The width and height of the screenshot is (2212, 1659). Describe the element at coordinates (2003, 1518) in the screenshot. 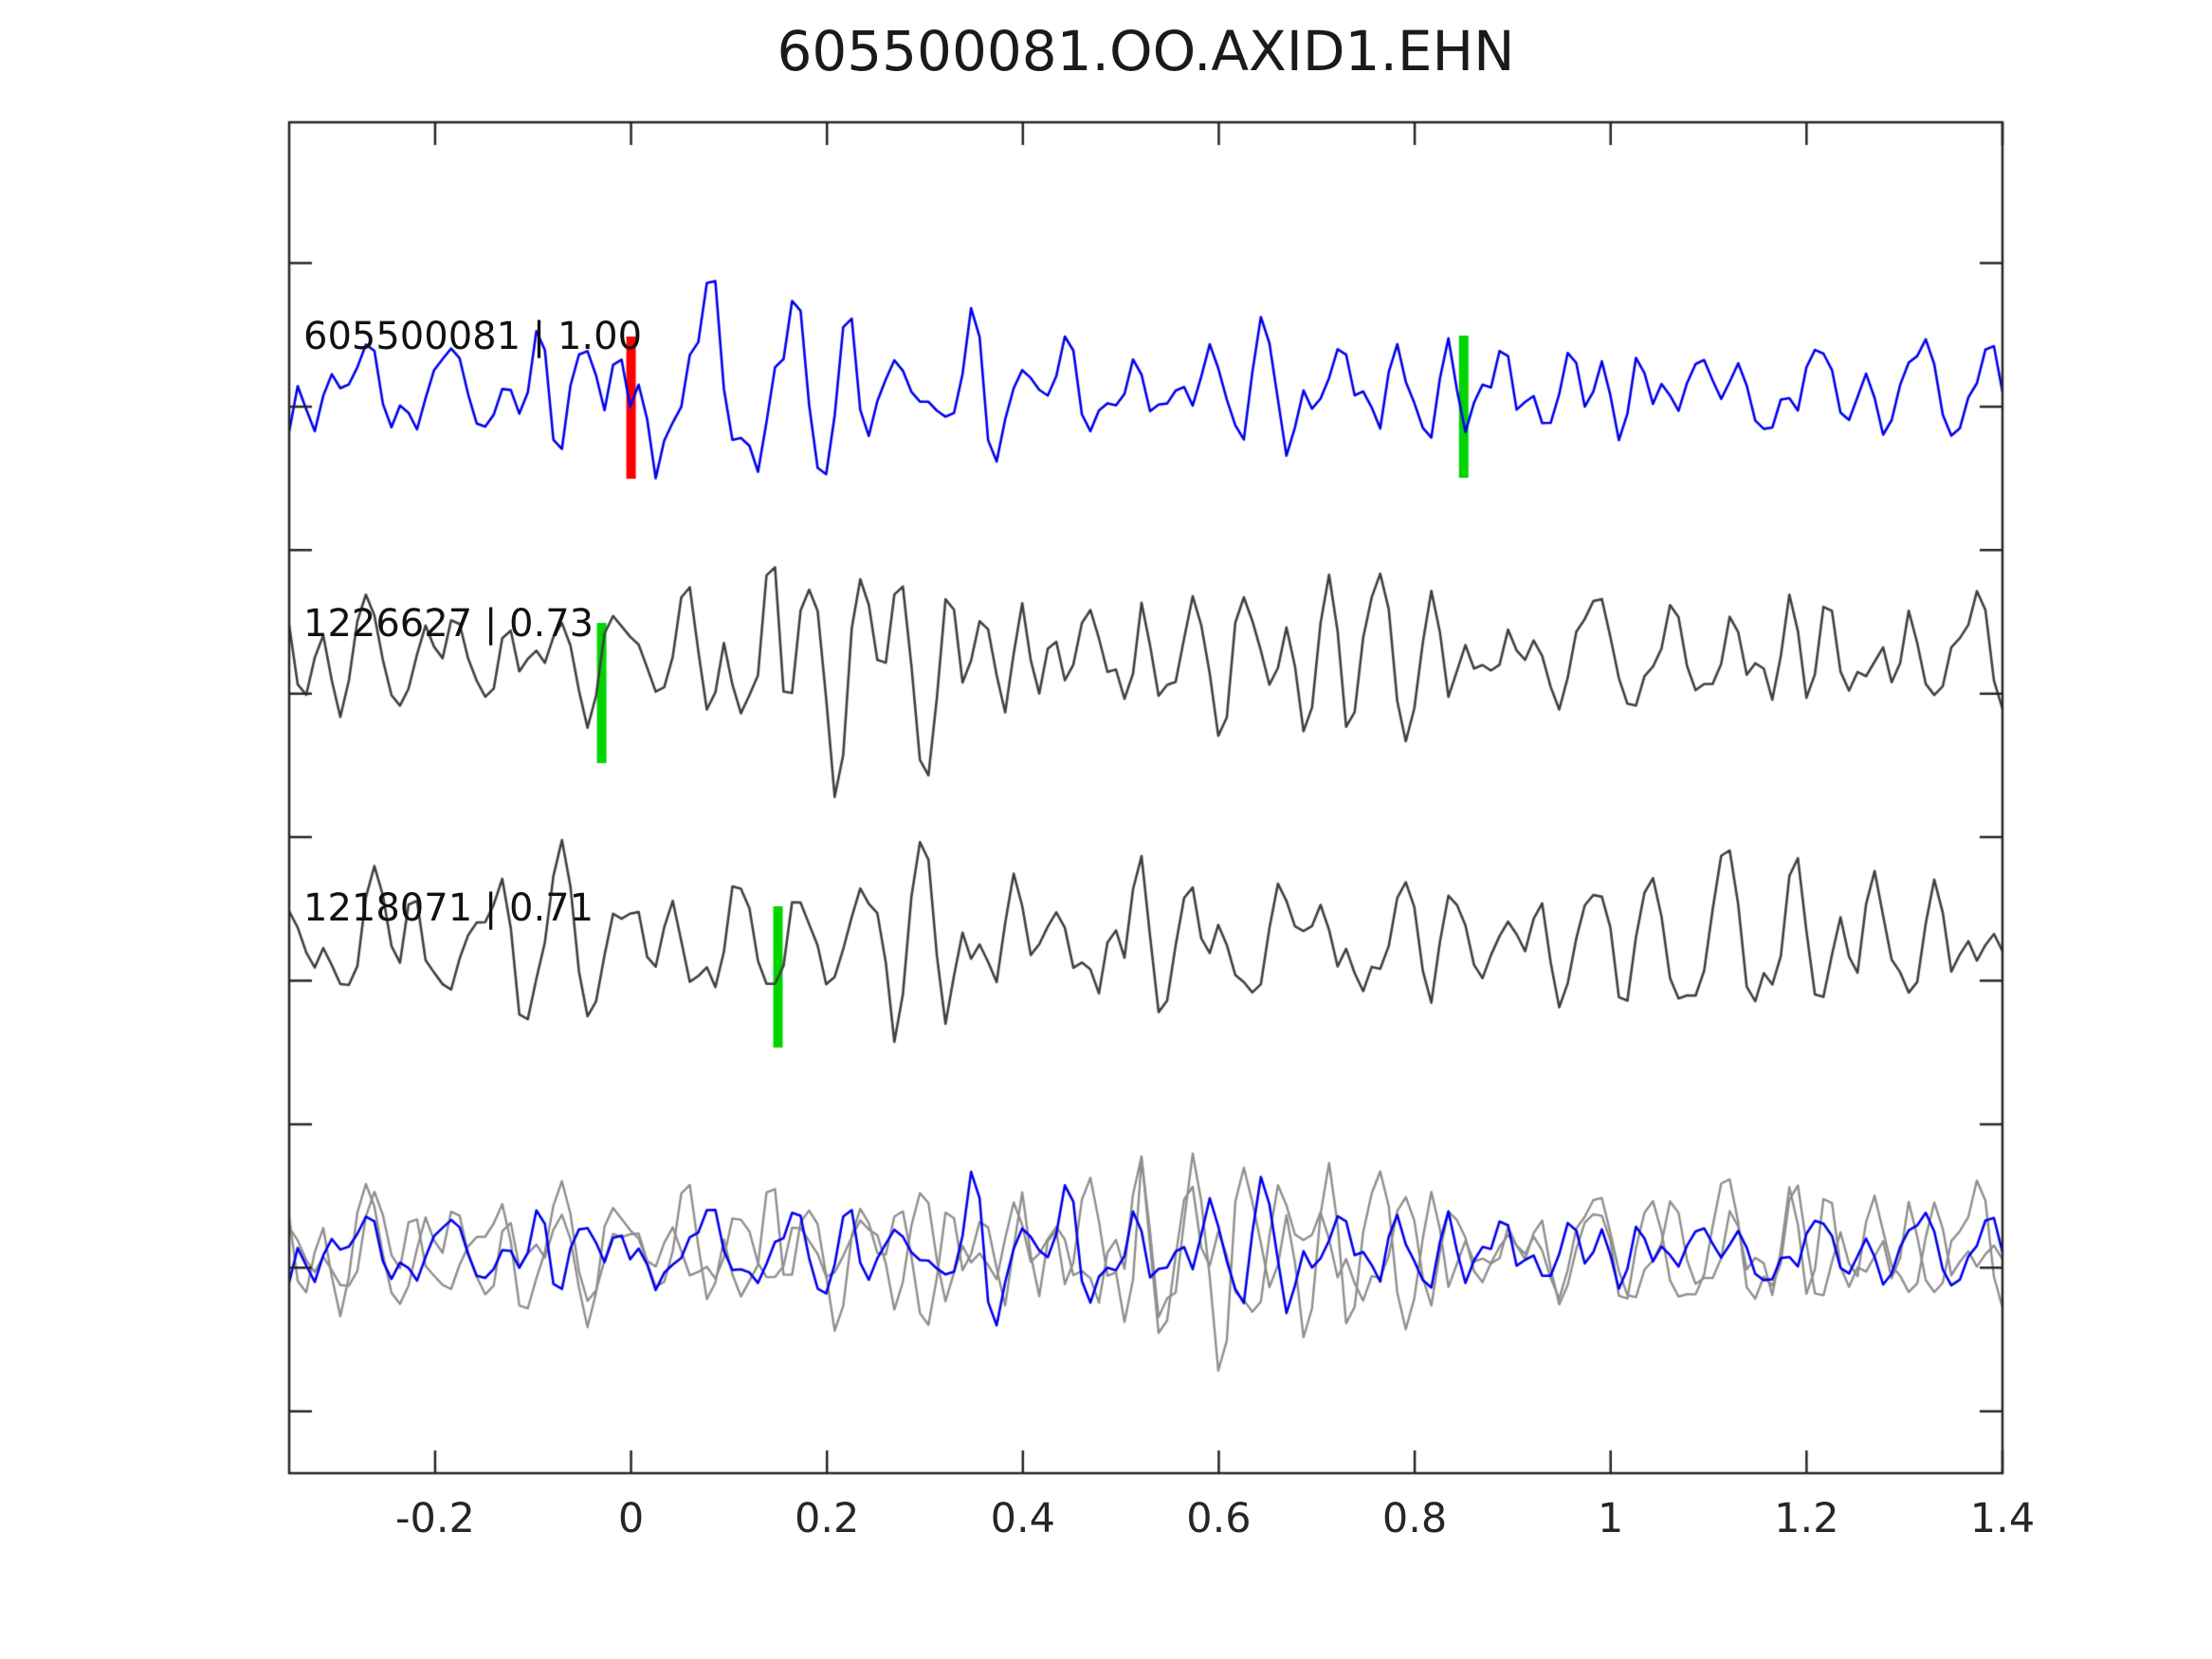

I see `x-tick-label: 1.4` at that location.